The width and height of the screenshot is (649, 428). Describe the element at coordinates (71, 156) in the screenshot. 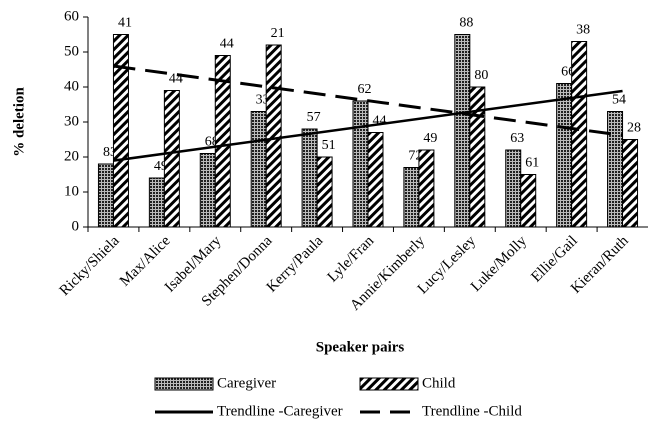

I see `y-tick-label: 20` at that location.